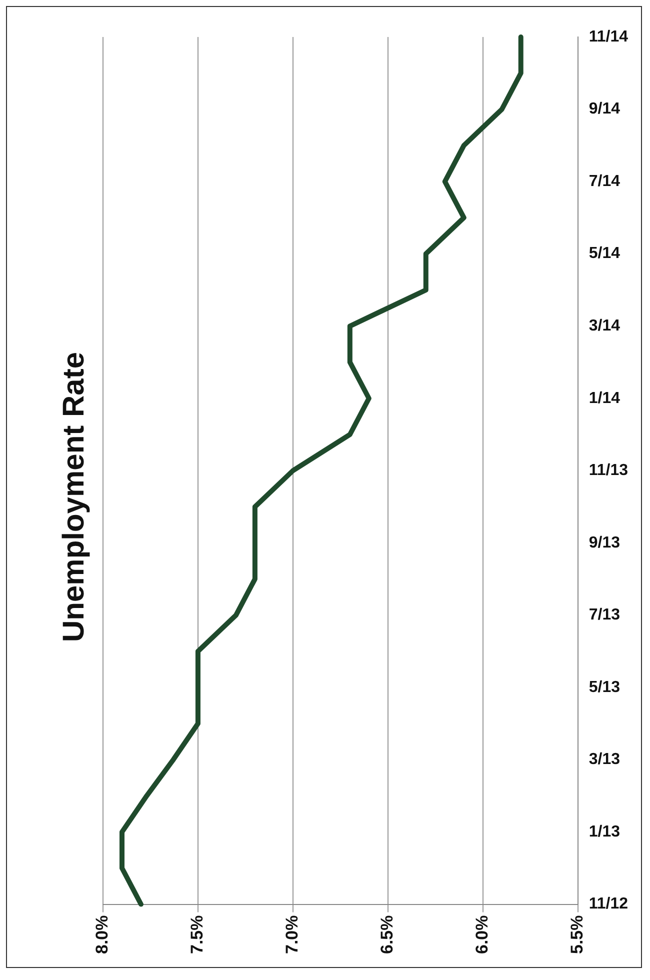 This screenshot has height=980, width=650. I want to click on x-tick-label: 6.5%, so click(387, 934).